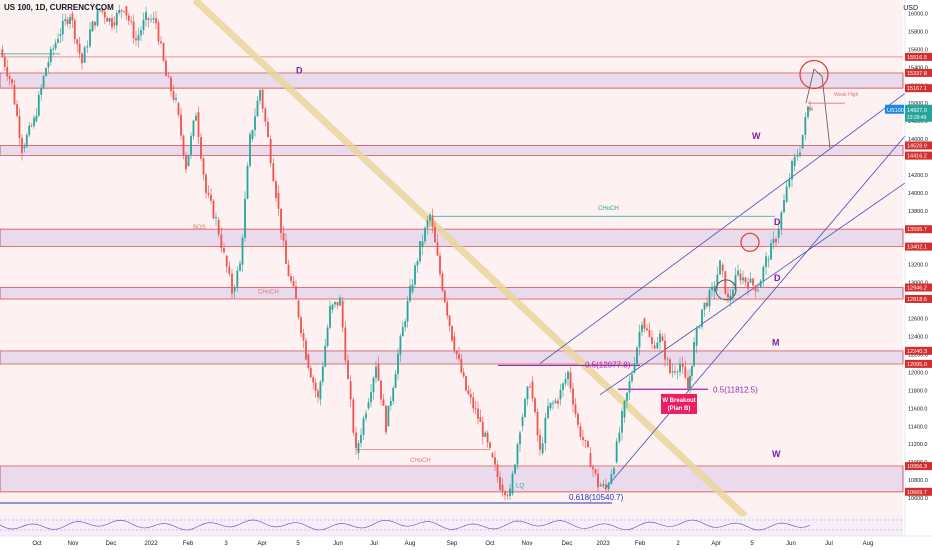  I want to click on x-tick-label: Nov, so click(527, 544).